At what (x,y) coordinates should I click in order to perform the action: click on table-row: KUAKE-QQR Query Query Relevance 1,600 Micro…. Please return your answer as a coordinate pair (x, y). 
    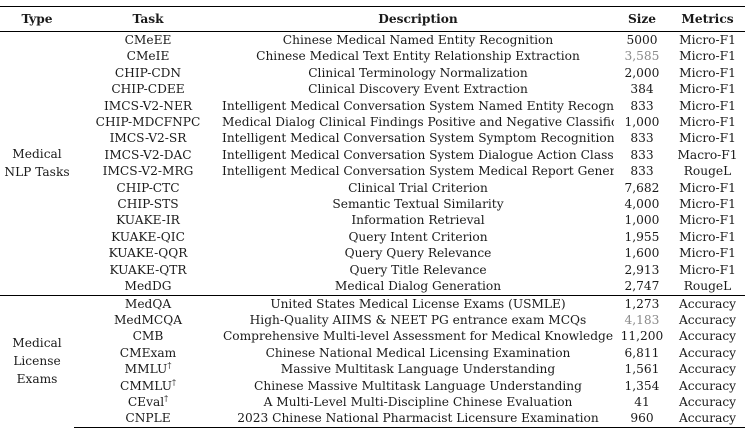
    Looking at the image, I should click on (372, 253).